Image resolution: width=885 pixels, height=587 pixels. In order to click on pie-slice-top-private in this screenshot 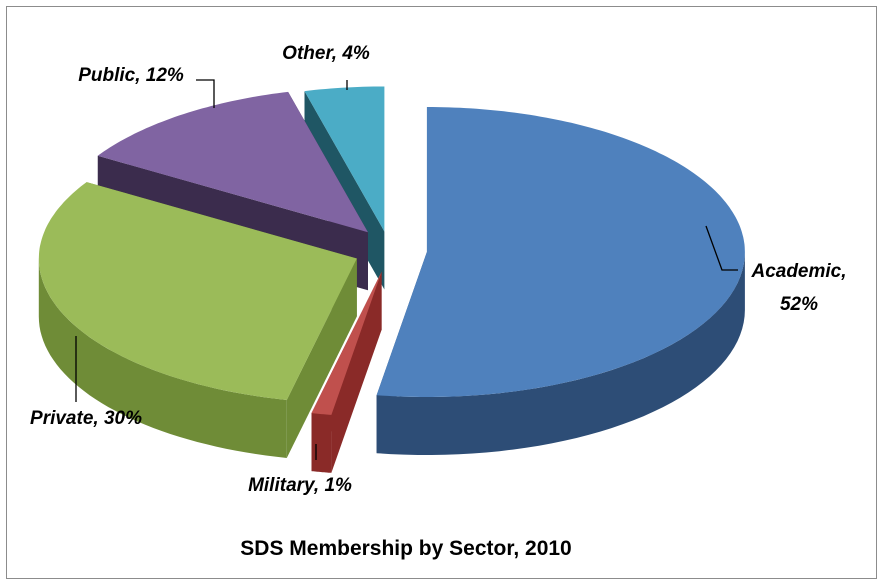, I will do `click(197, 291)`.